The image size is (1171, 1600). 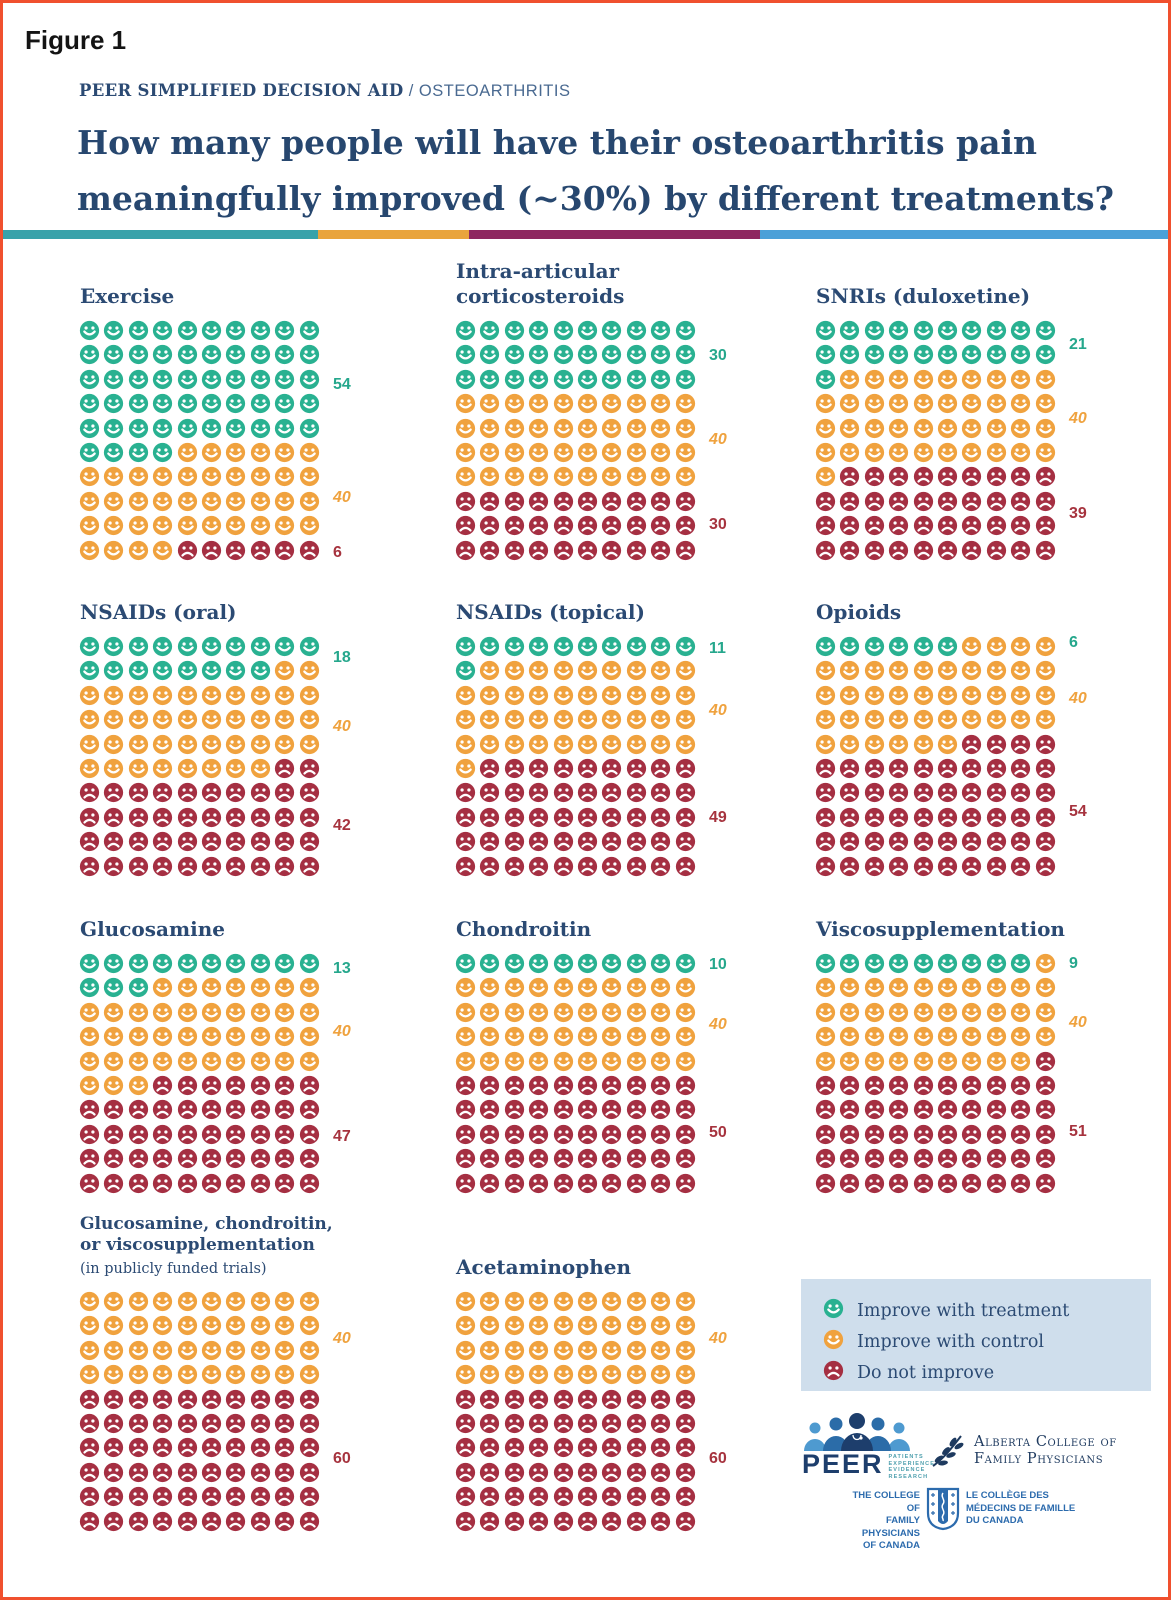 I want to click on legend-face-icon, so click(x=833, y=1341).